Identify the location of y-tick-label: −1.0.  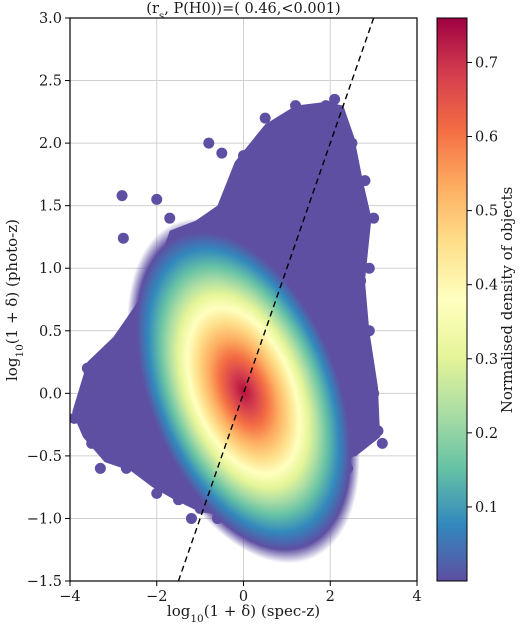
(44, 519).